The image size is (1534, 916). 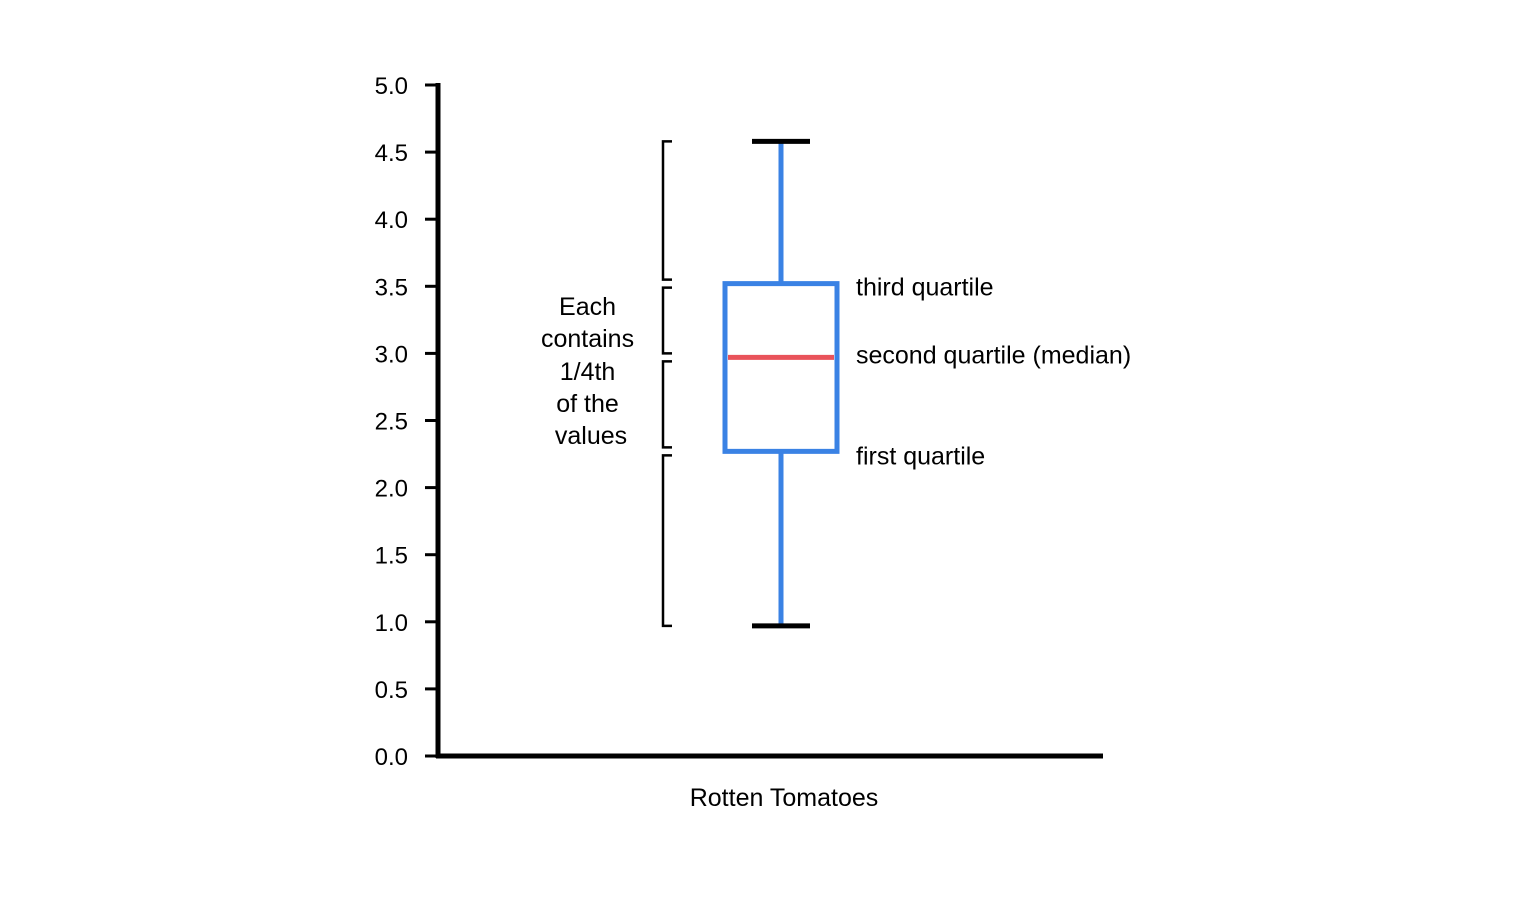 What do you see at coordinates (784, 798) in the screenshot?
I see `x-axis-label: Rotten Tomatoes` at bounding box center [784, 798].